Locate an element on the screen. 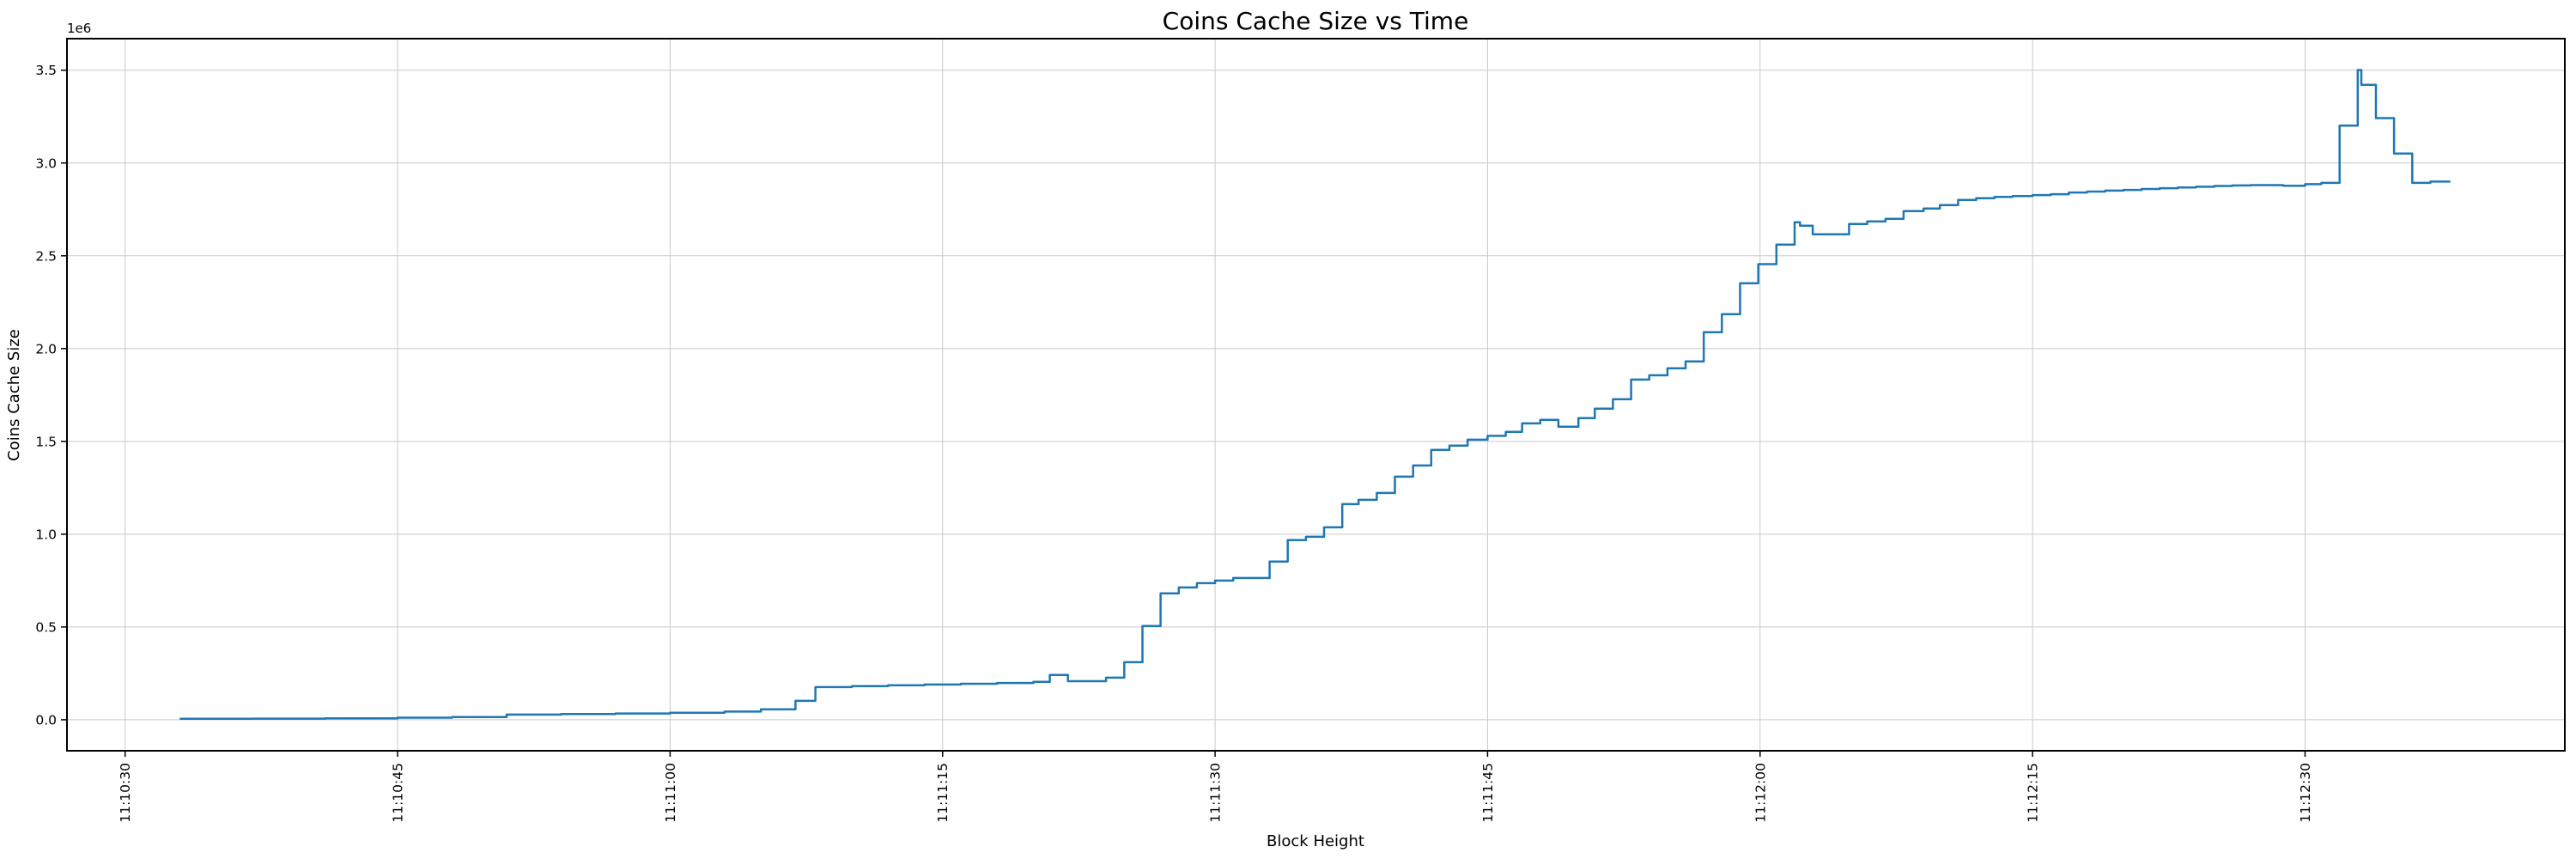 The width and height of the screenshot is (2576, 859). y-tick-label: 1.5 is located at coordinates (46, 442).